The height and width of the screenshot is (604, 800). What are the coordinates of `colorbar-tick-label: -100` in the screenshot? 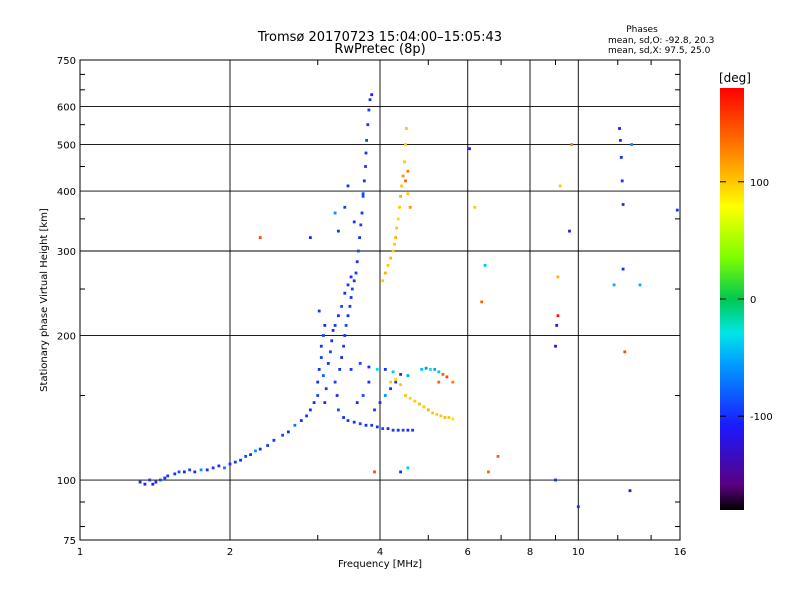 It's located at (761, 417).